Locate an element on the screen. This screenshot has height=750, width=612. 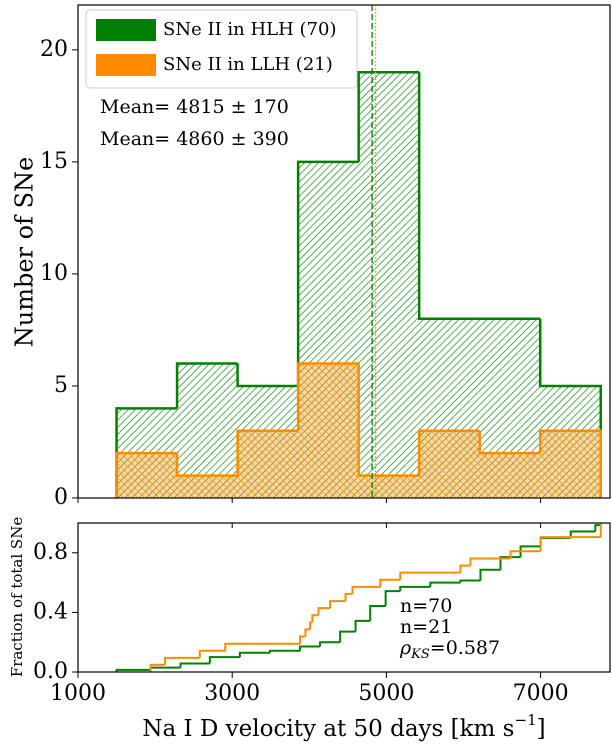
y-axis-label: Number of SNe is located at coordinates (25, 252).